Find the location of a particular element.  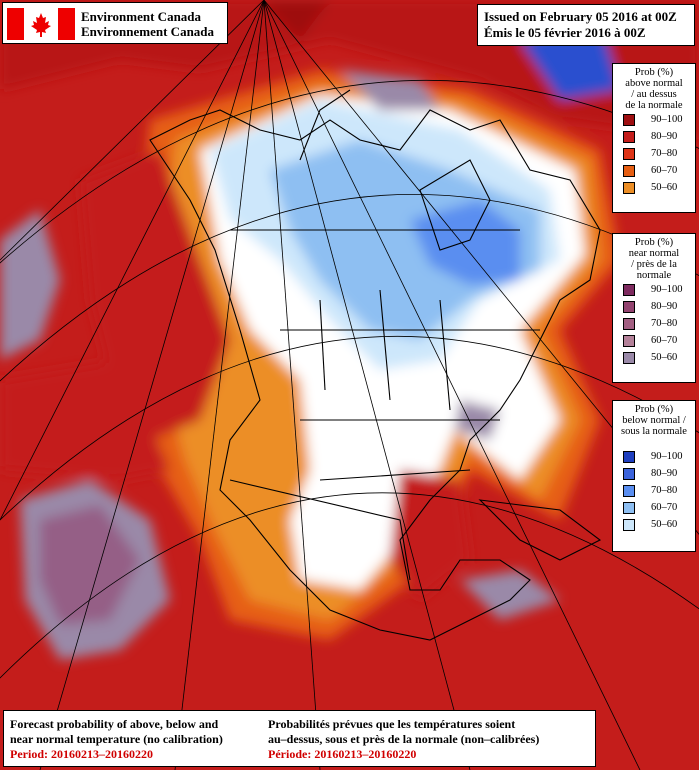

legend-below-row: 50–60 is located at coordinates (654, 525).